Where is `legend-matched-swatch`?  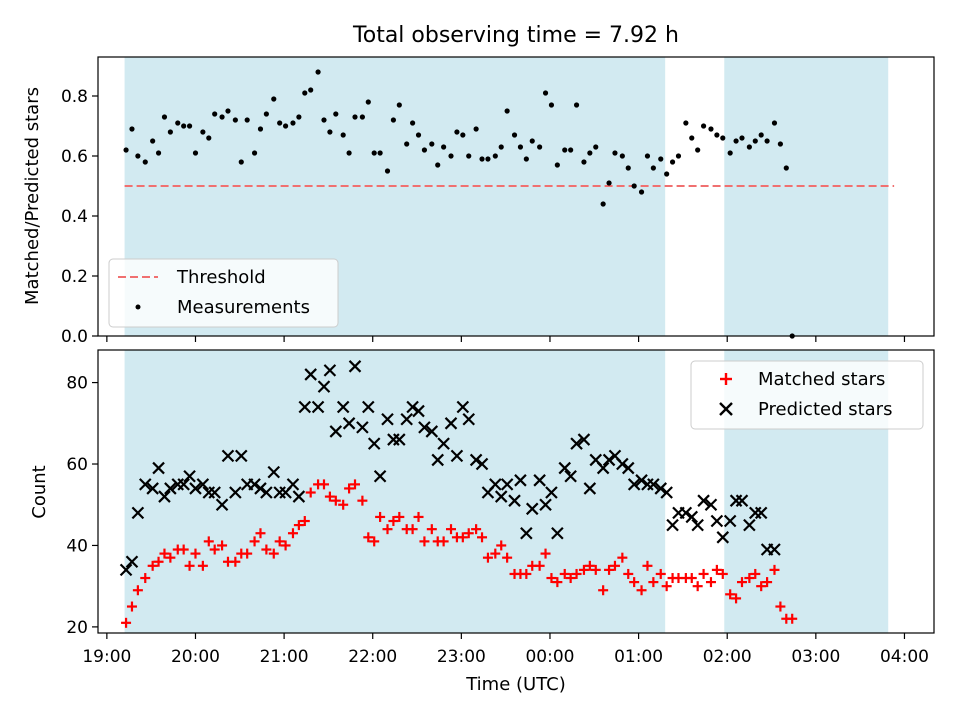
legend-matched-swatch is located at coordinates (726, 379).